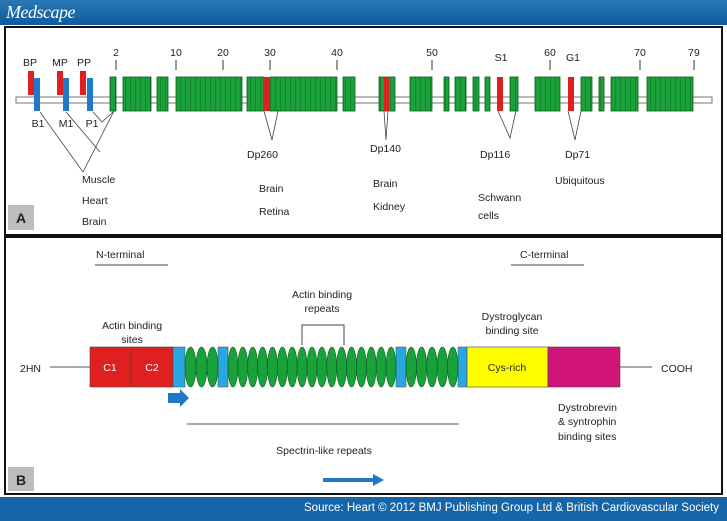 The width and height of the screenshot is (727, 521). What do you see at coordinates (353, 480) in the screenshot?
I see `long-arrow-icon` at bounding box center [353, 480].